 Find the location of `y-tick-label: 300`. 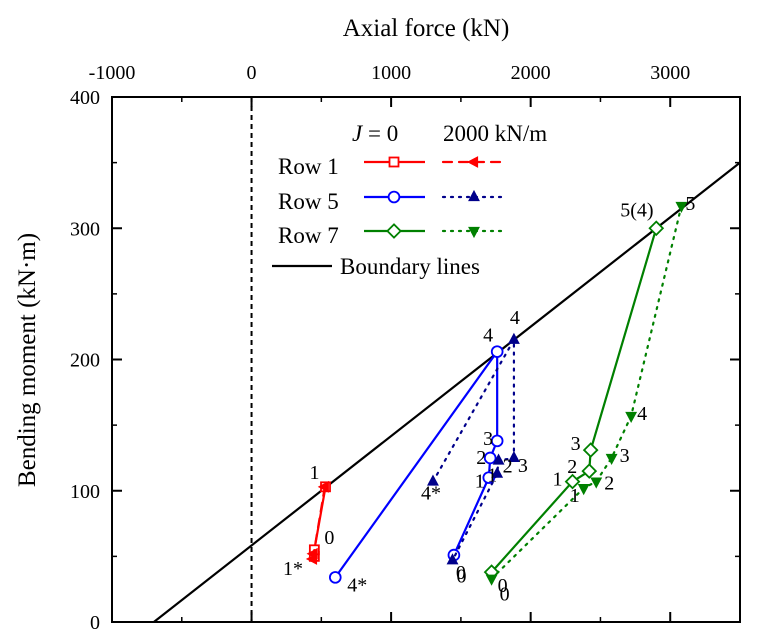

y-tick-label: 300 is located at coordinates (85, 229).